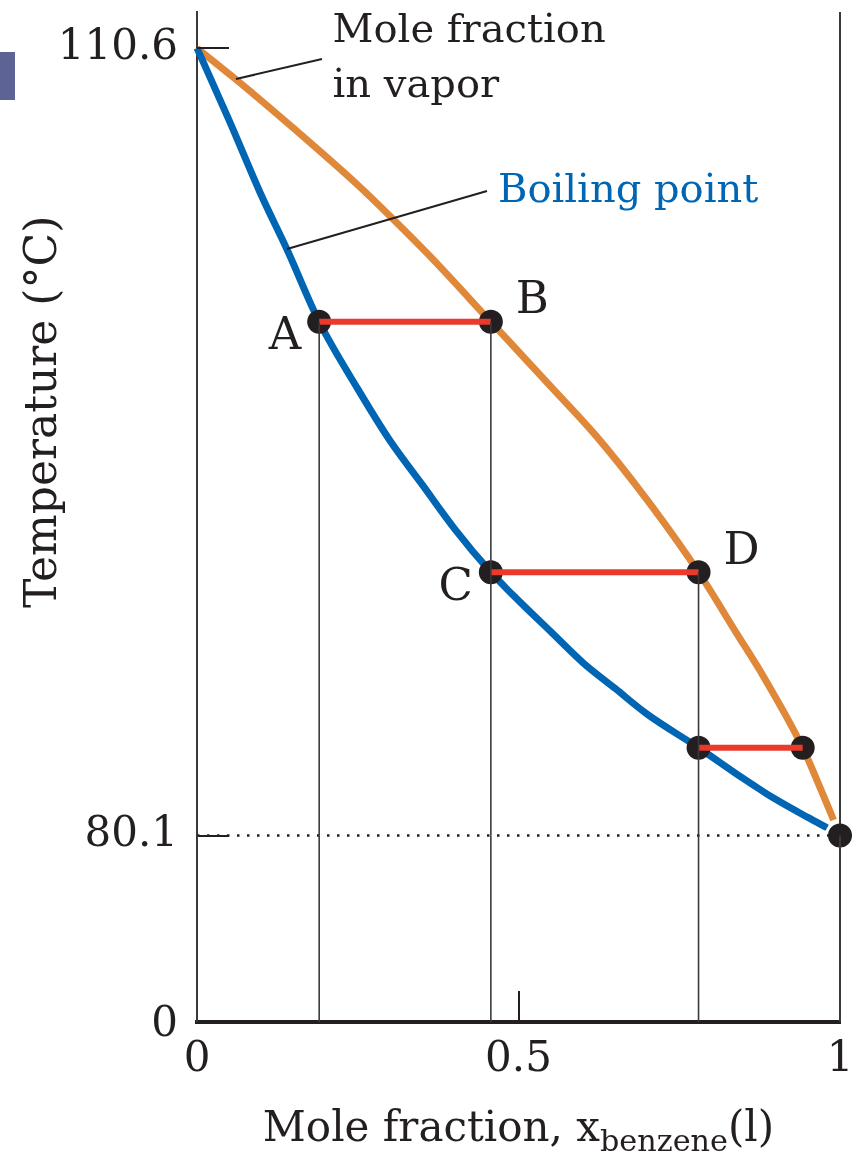  I want to click on x-tick-label: 1, so click(840, 1057).